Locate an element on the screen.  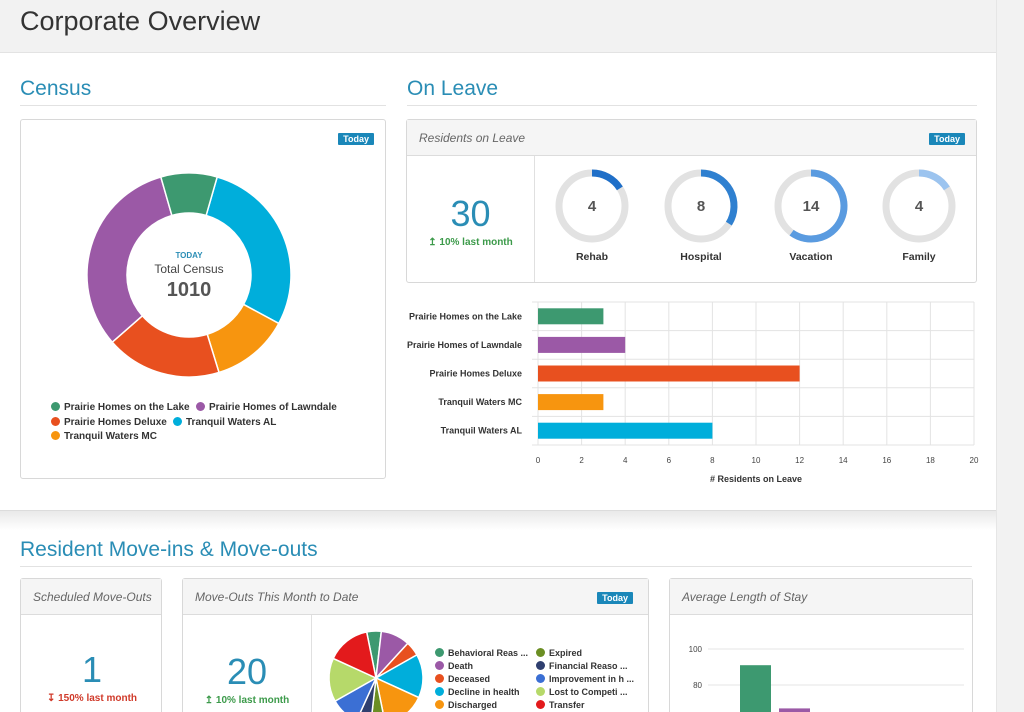
legend-label: Death is located at coordinates (461, 666).